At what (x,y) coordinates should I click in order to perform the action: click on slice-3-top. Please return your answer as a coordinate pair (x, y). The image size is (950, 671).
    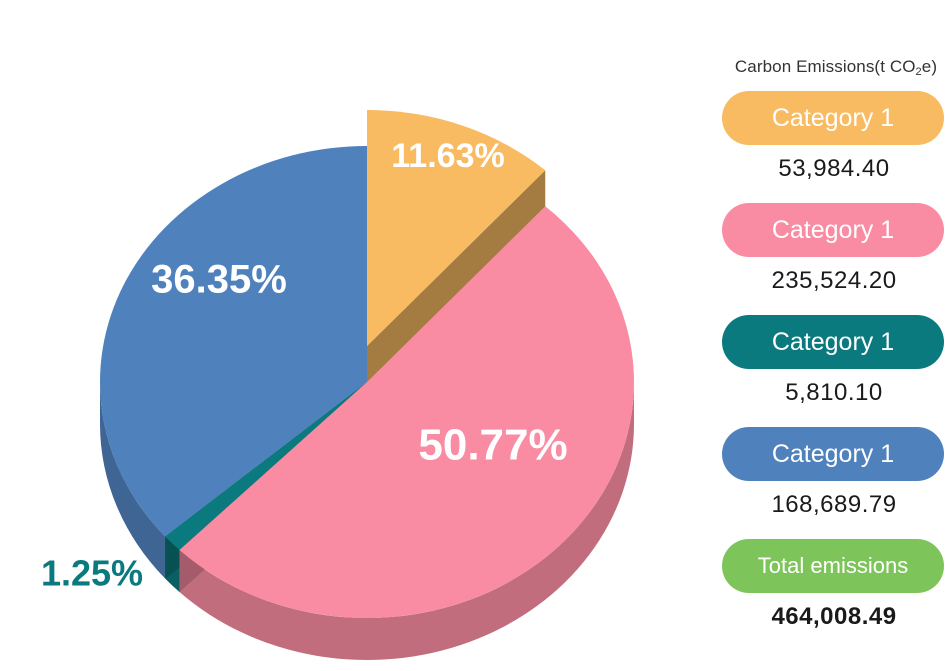
    Looking at the image, I should click on (266, 466).